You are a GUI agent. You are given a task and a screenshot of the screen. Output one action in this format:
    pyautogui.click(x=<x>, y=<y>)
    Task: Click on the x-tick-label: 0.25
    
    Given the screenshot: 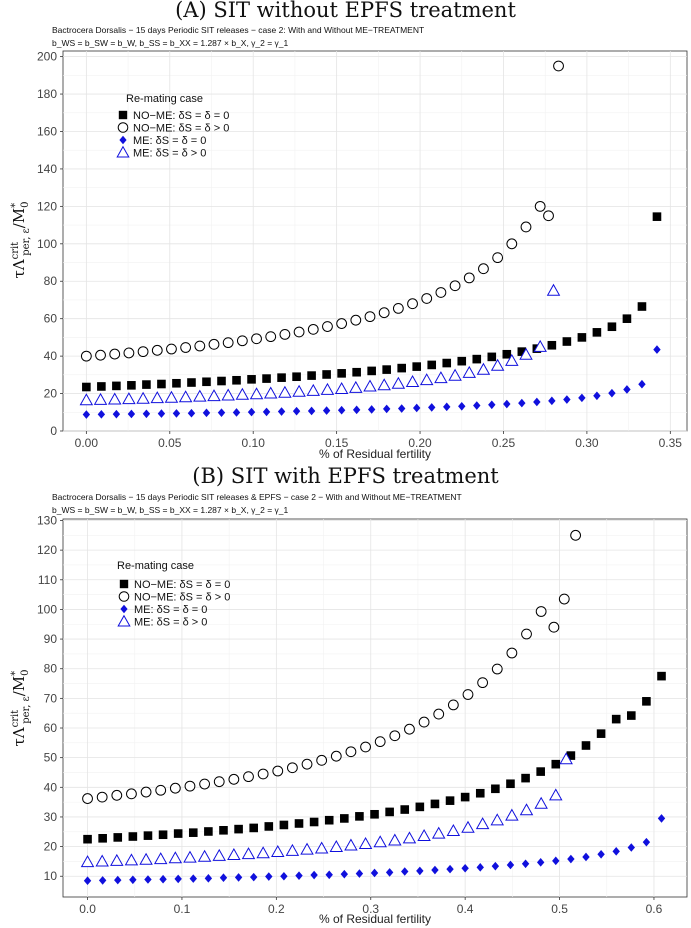 What is the action you would take?
    pyautogui.click(x=504, y=443)
    